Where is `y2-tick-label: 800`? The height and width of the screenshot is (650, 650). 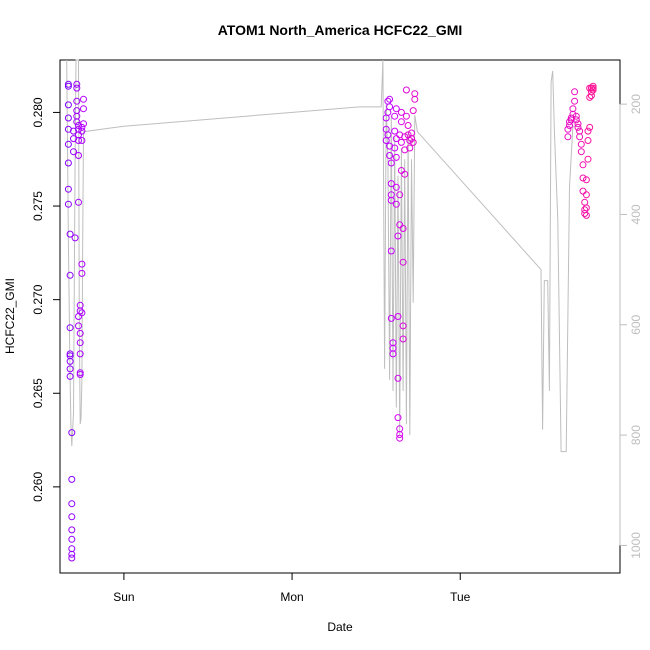
y2-tick-label: 800 is located at coordinates (636, 435).